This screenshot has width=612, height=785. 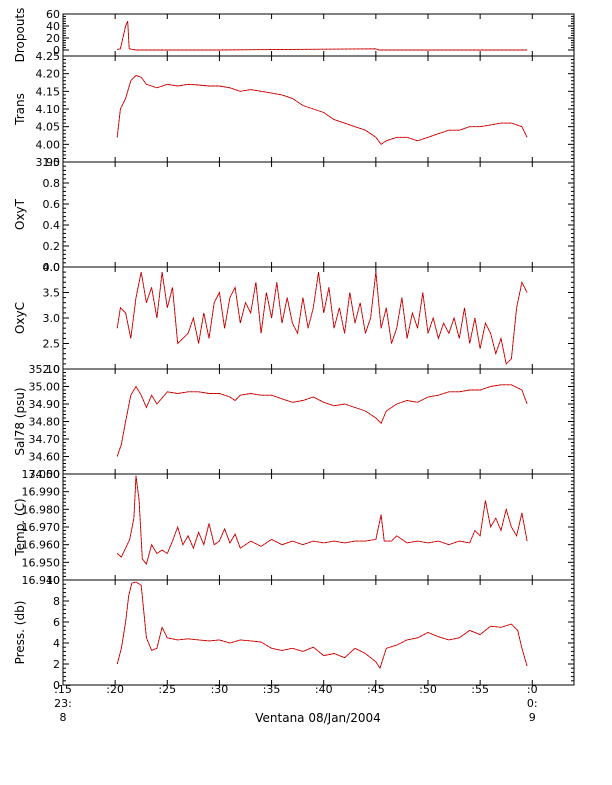 What do you see at coordinates (52, 293) in the screenshot?
I see `y-tick-label: 3.5` at bounding box center [52, 293].